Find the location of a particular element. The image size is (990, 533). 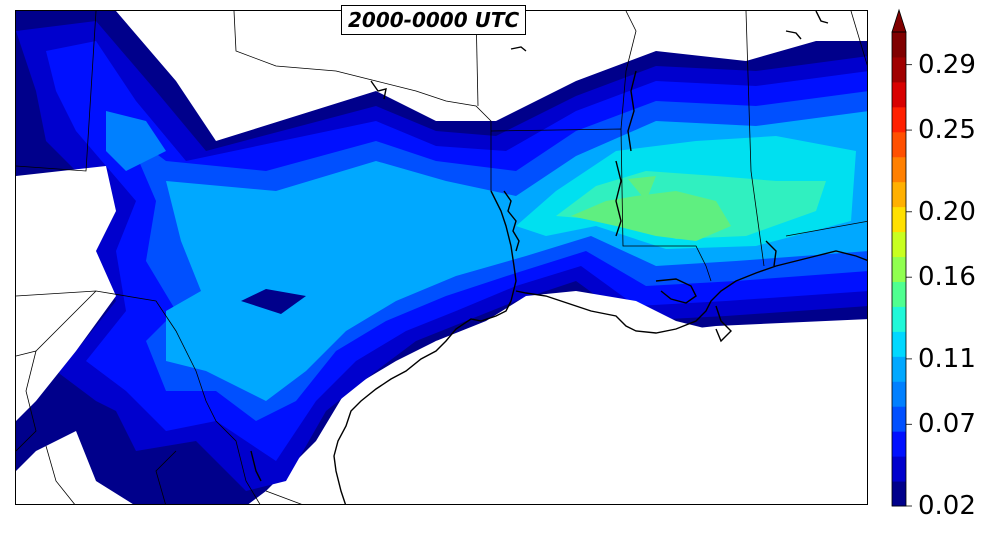

colorbar-bands is located at coordinates (899, 269).